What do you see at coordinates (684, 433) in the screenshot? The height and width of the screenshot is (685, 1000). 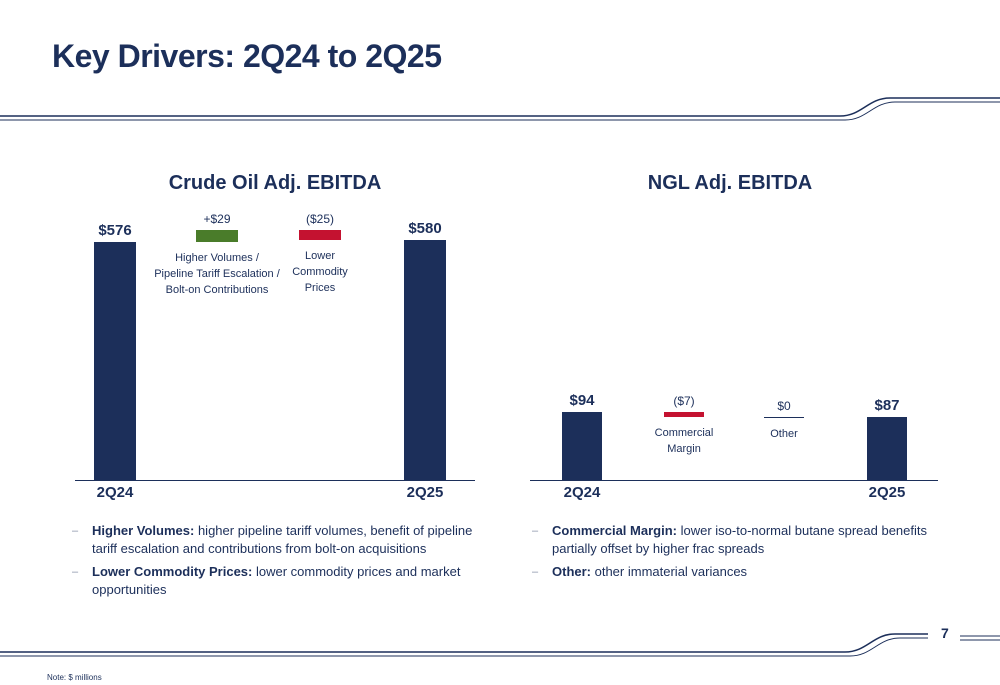 I see `step-description-line: Commercial` at bounding box center [684, 433].